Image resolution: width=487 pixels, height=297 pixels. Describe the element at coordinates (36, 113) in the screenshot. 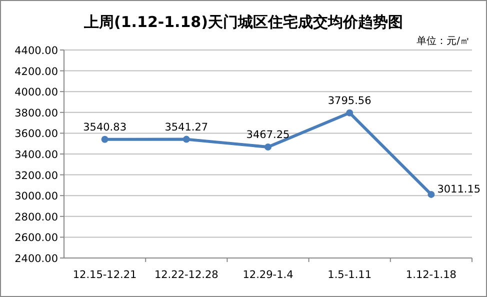

I see `y-tick-label: 3800.00` at that location.